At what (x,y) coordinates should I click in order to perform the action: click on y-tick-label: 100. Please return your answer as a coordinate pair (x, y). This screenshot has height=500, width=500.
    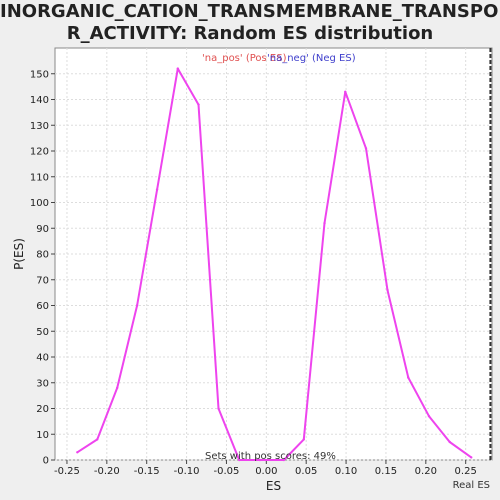
    Looking at the image, I should click on (39, 203).